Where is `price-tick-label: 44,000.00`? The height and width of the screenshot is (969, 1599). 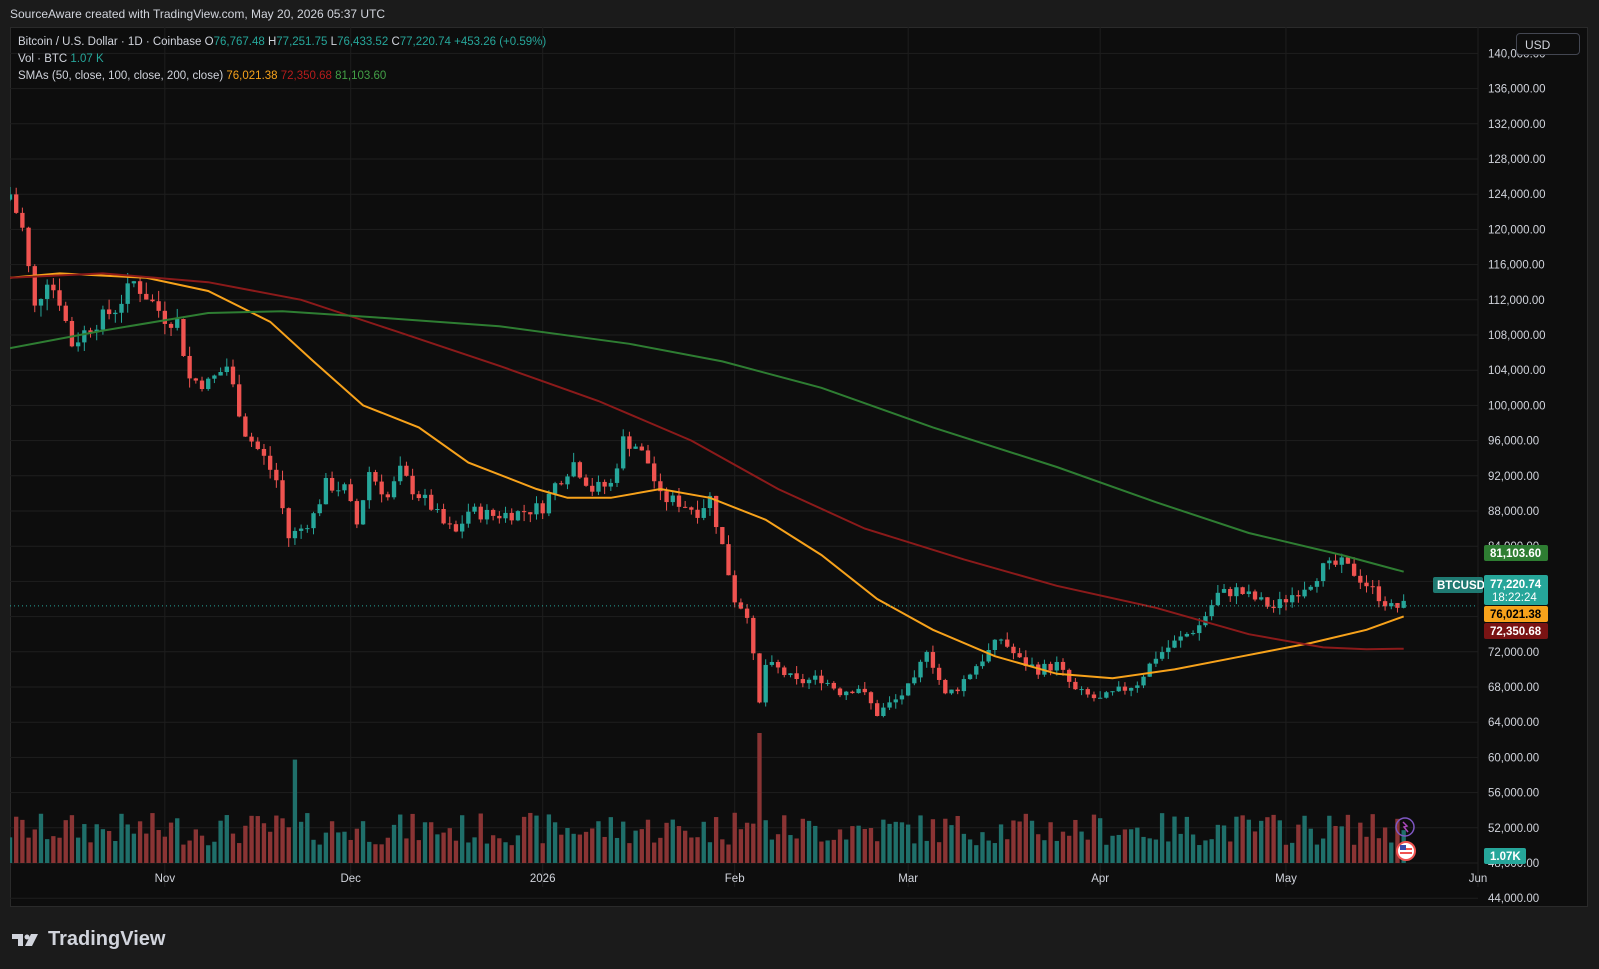 price-tick-label: 44,000.00 is located at coordinates (1513, 899).